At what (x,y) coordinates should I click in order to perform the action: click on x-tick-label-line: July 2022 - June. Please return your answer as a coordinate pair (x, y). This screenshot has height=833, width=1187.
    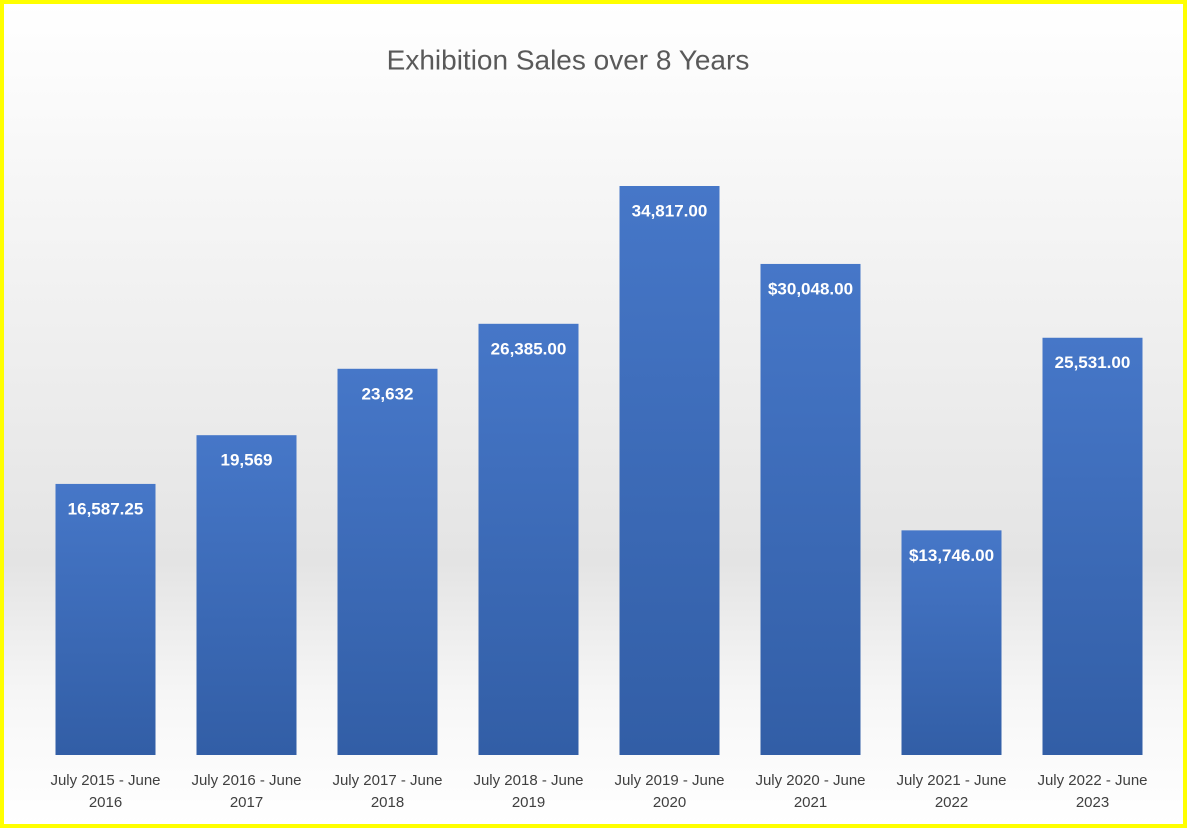
    Looking at the image, I should click on (1092, 780).